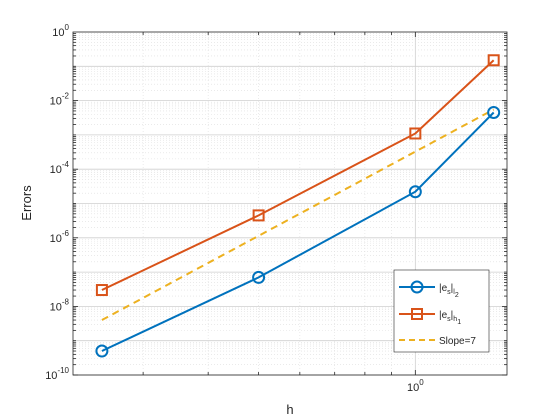  What do you see at coordinates (443, 288) in the screenshot?
I see `legend-l2-main: |e` at bounding box center [443, 288].